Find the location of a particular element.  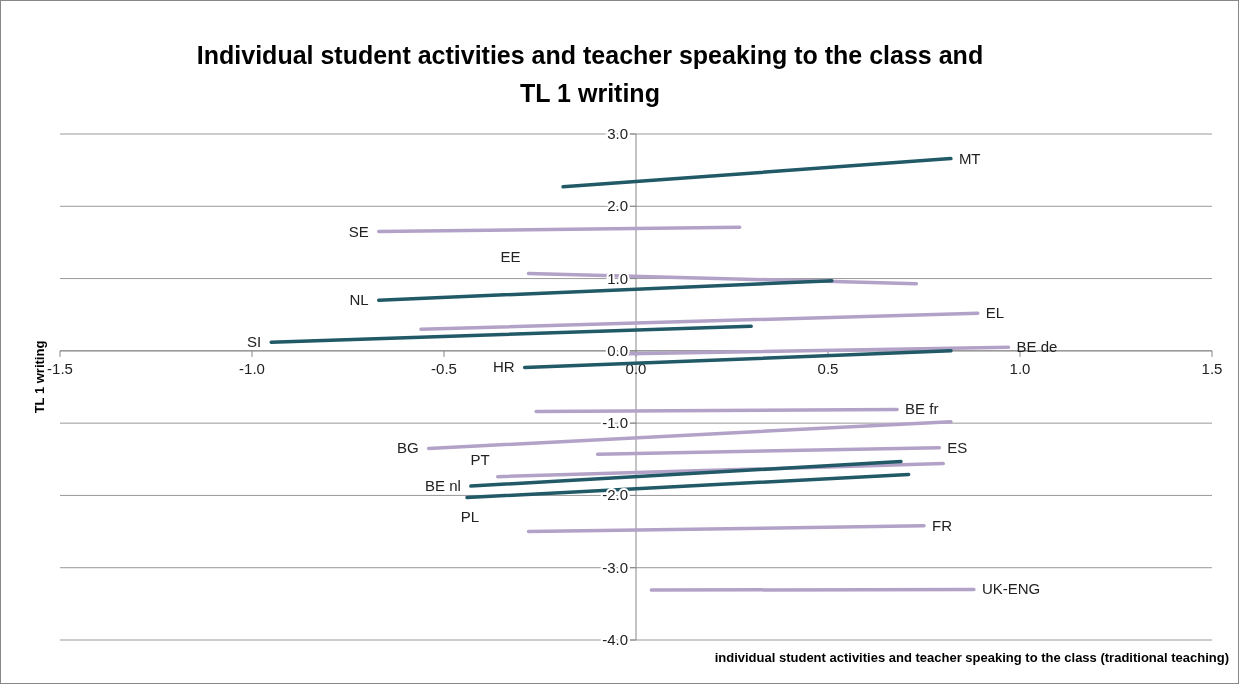

series-label: FR is located at coordinates (942, 525).